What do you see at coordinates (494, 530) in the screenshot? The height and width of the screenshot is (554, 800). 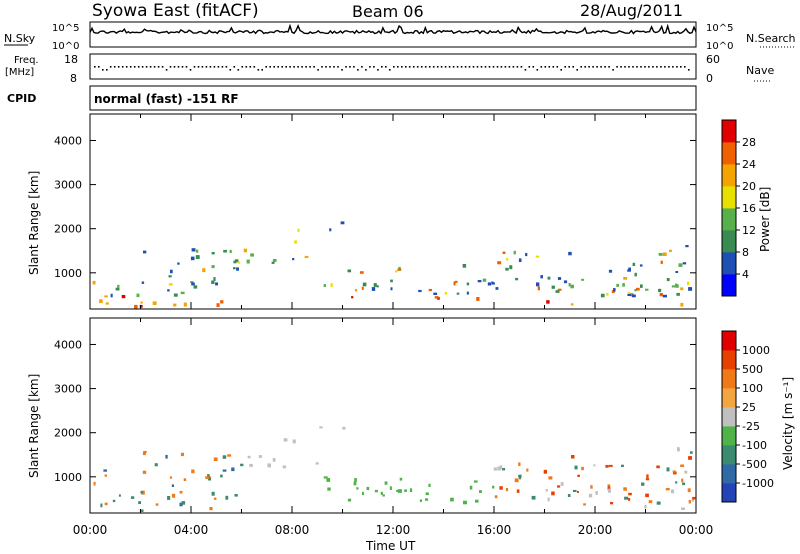 I see `time-tick-label: 16:00` at bounding box center [494, 530].